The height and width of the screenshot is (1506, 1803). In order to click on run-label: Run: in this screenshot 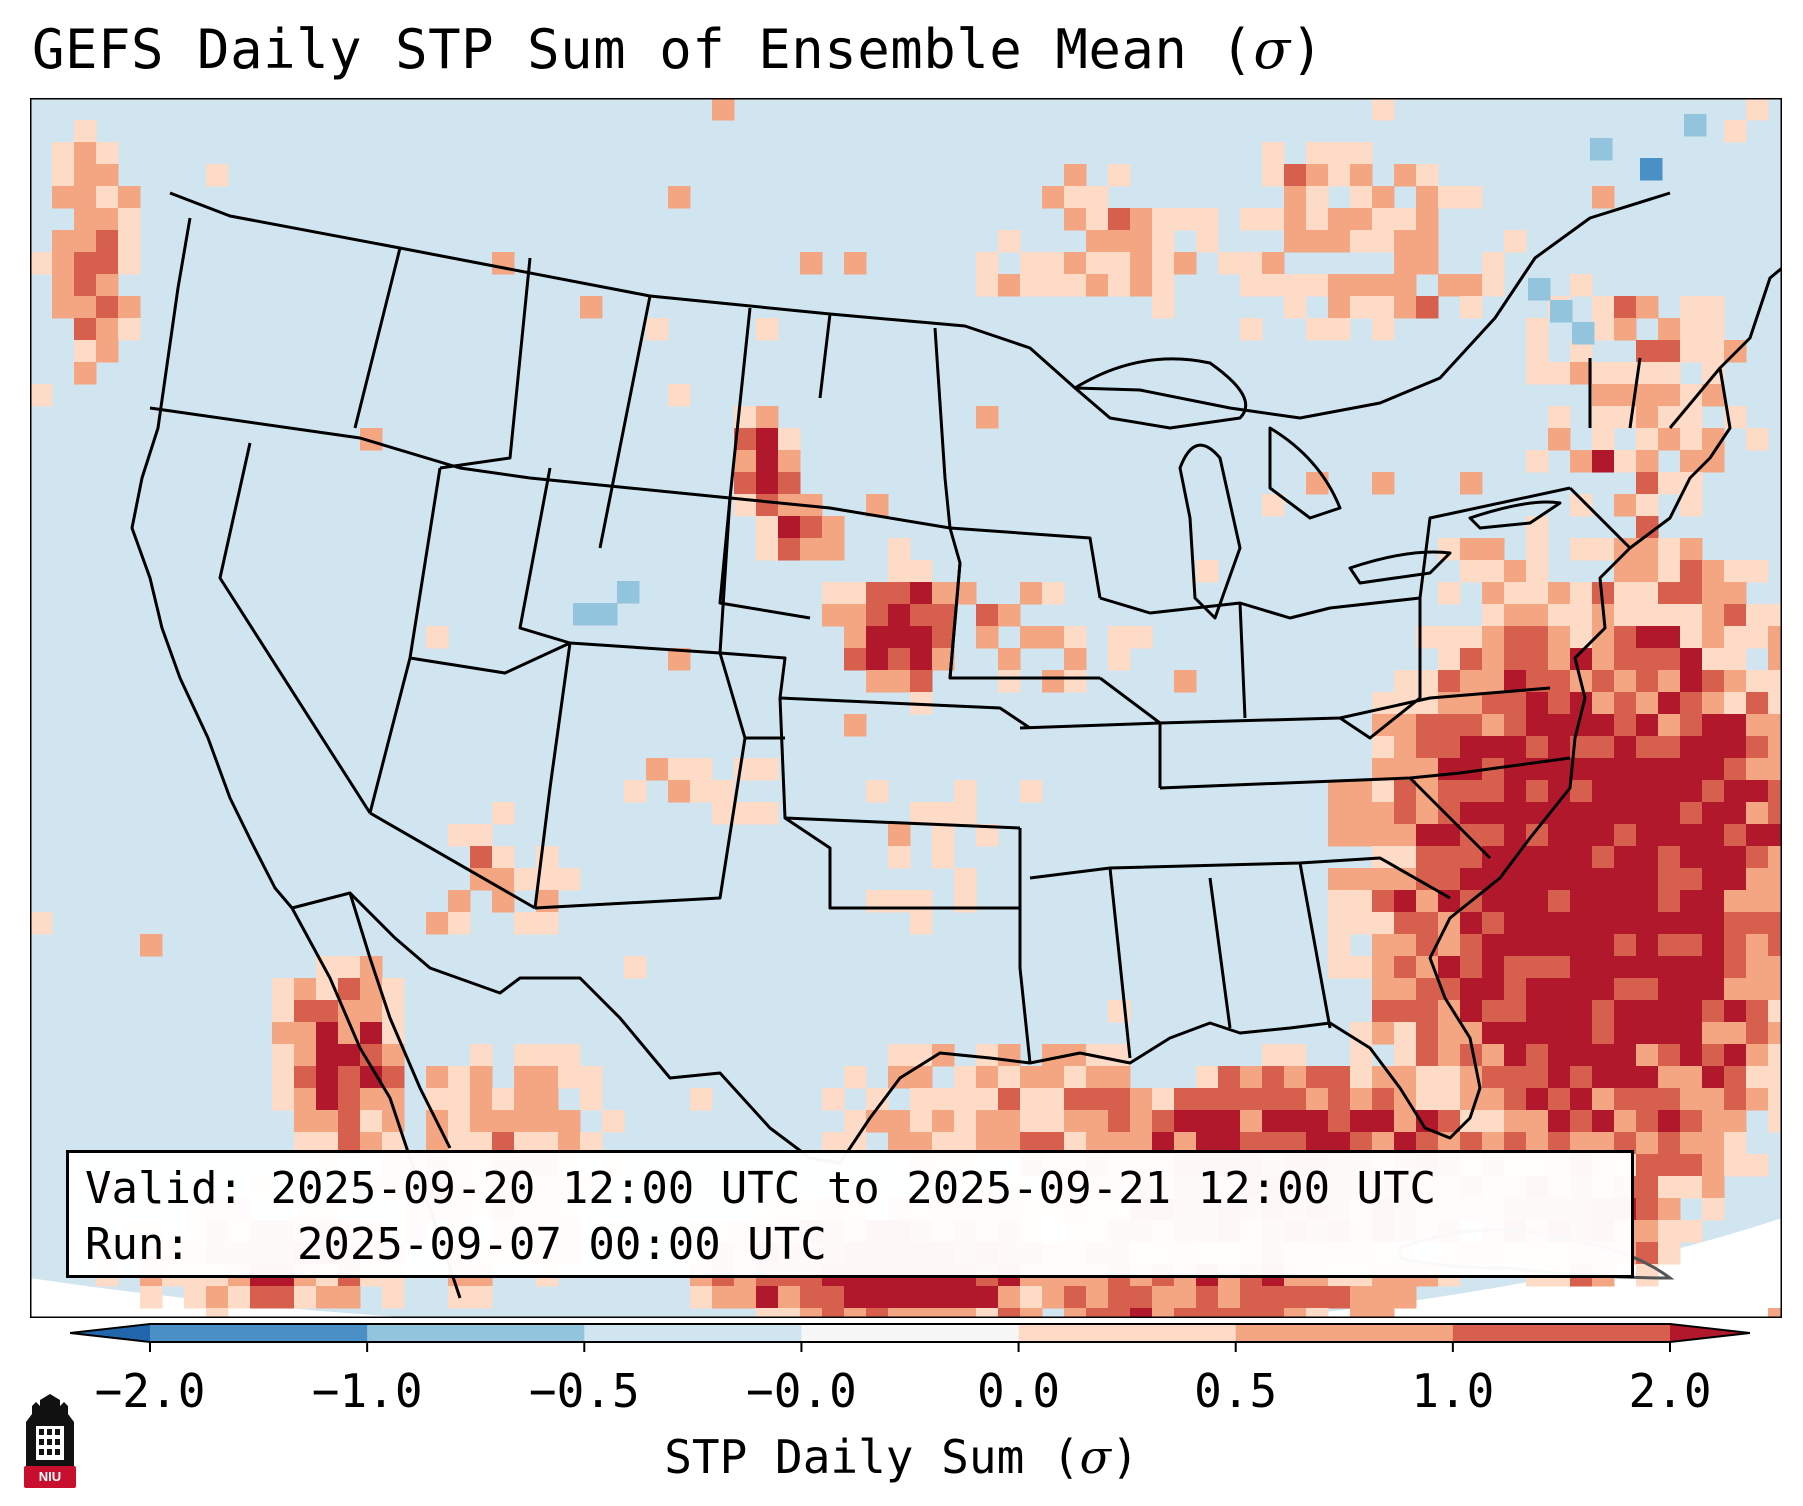, I will do `click(138, 1244)`.